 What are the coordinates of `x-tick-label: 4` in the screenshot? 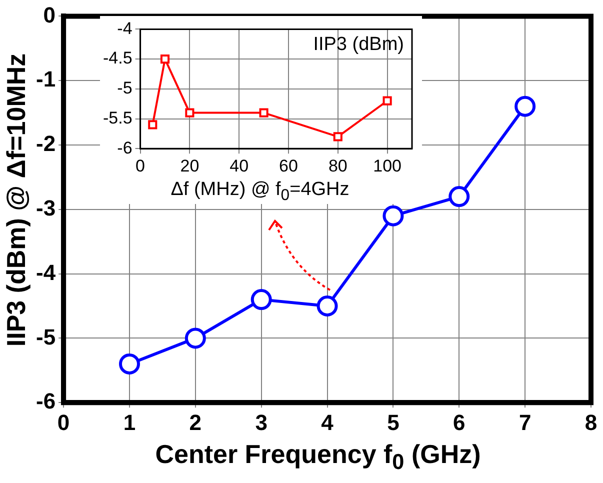 It's located at (327, 422).